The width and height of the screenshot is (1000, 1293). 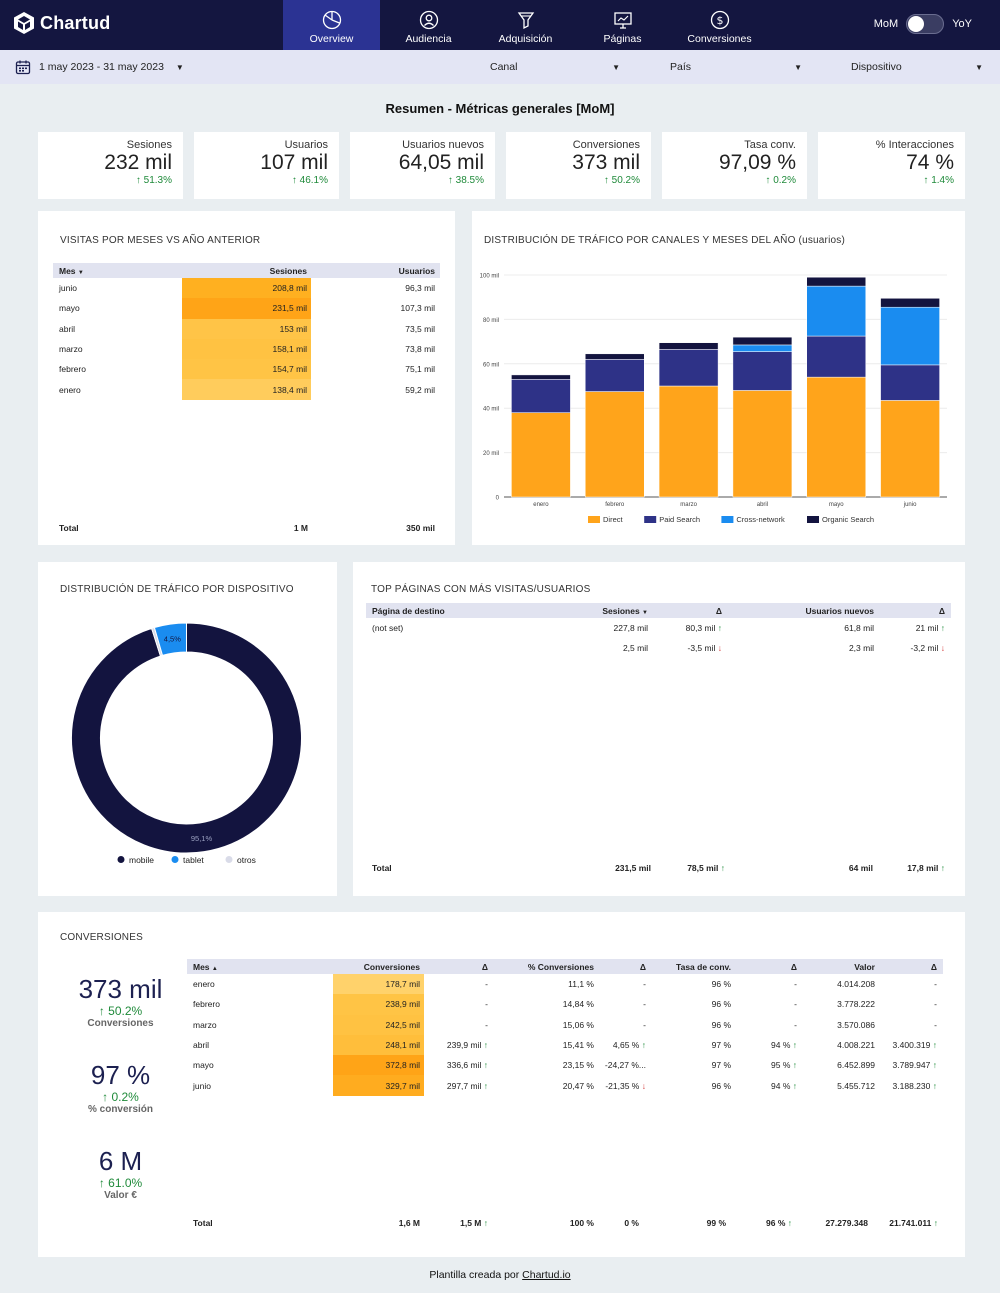 What do you see at coordinates (762, 505) in the screenshot?
I see `x-tick-label: abril` at bounding box center [762, 505].